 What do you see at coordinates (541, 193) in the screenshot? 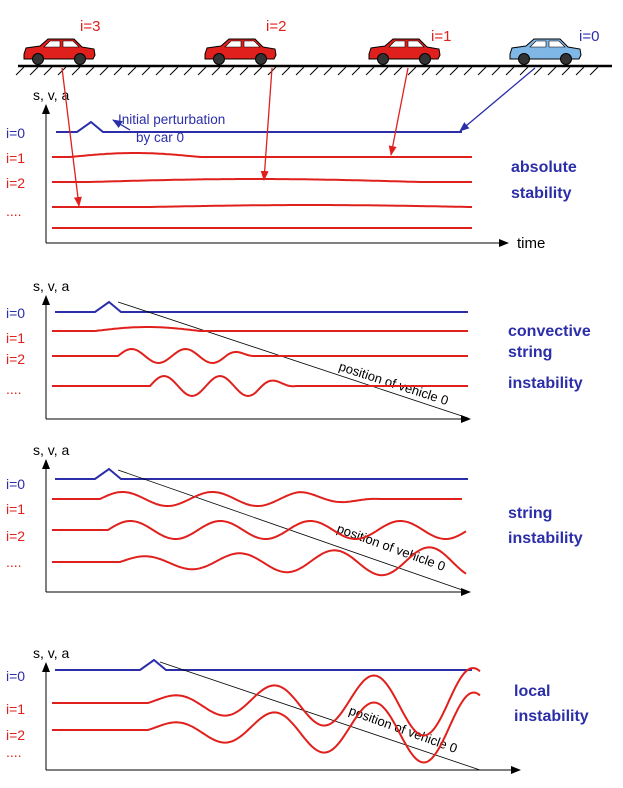
I see `stability-label: stability` at bounding box center [541, 193].